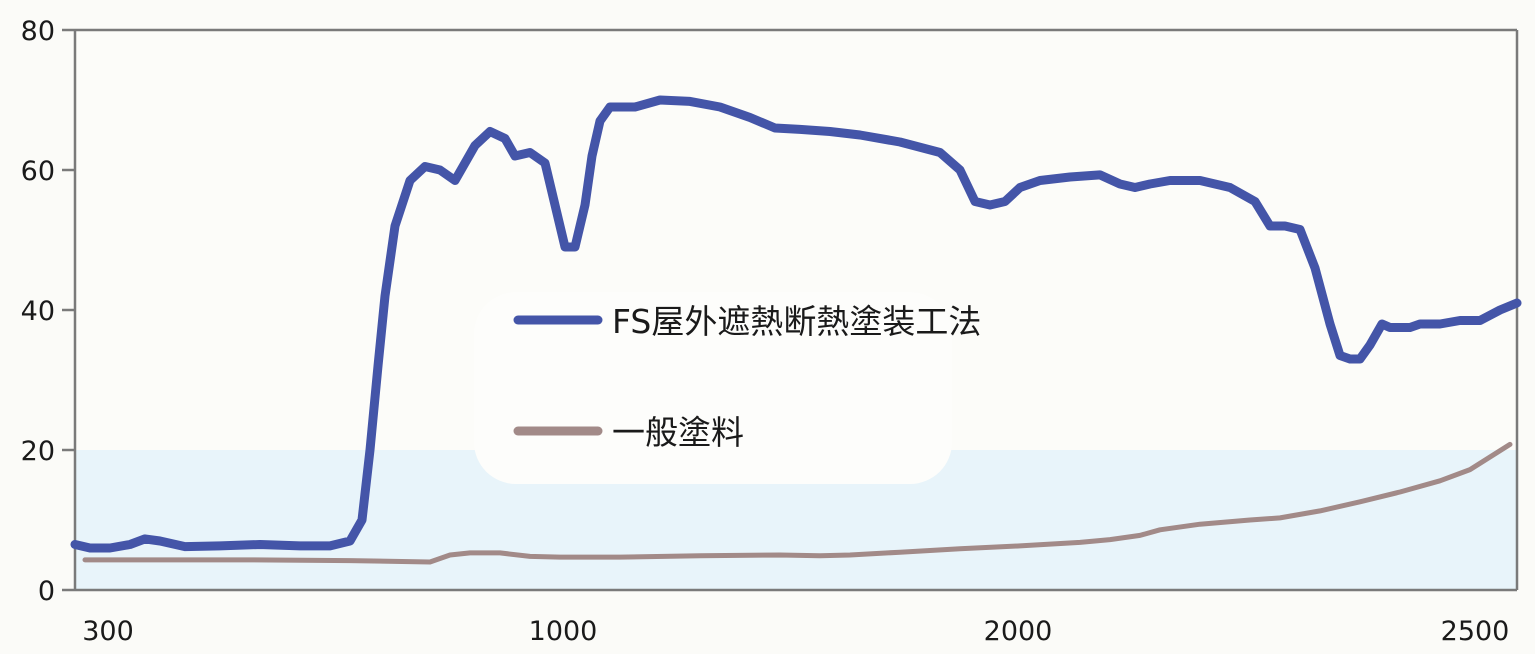 The height and width of the screenshot is (654, 1535). Describe the element at coordinates (747, 377) in the screenshot. I see `legend: FS屋外遮熱断熱塗装工法 一般塗料` at that location.